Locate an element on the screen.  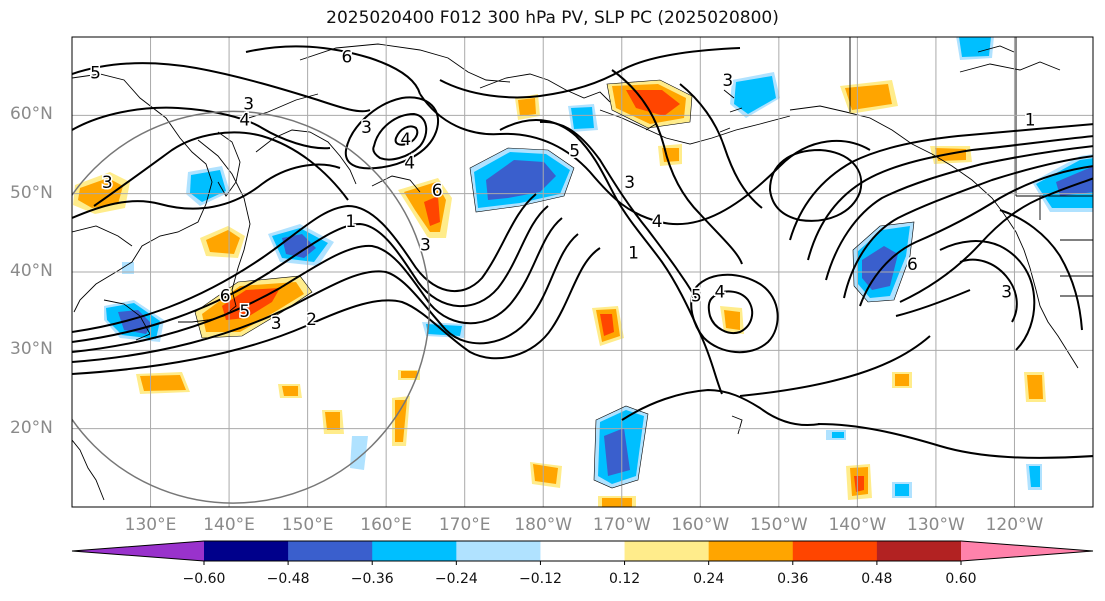
colorbar-extend-high is located at coordinates (1027, 551).